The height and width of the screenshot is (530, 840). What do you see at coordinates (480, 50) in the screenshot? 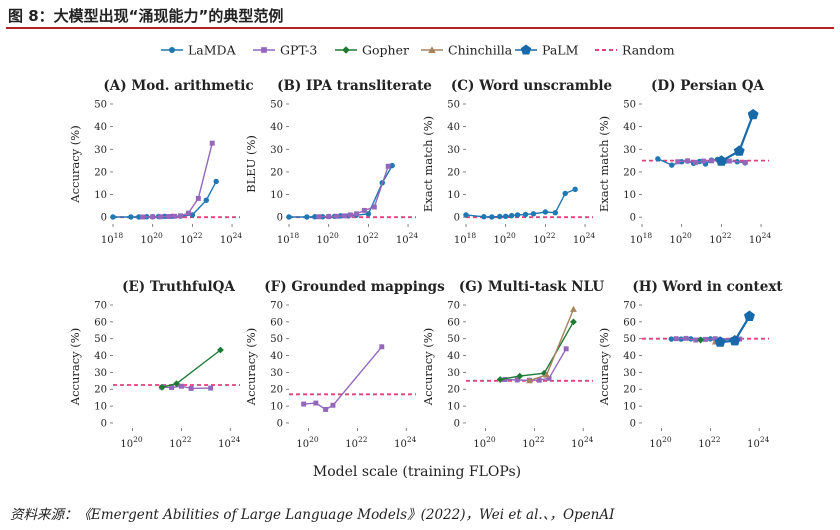
I see `legend-label-chinchilla: Chinchilla` at bounding box center [480, 50].